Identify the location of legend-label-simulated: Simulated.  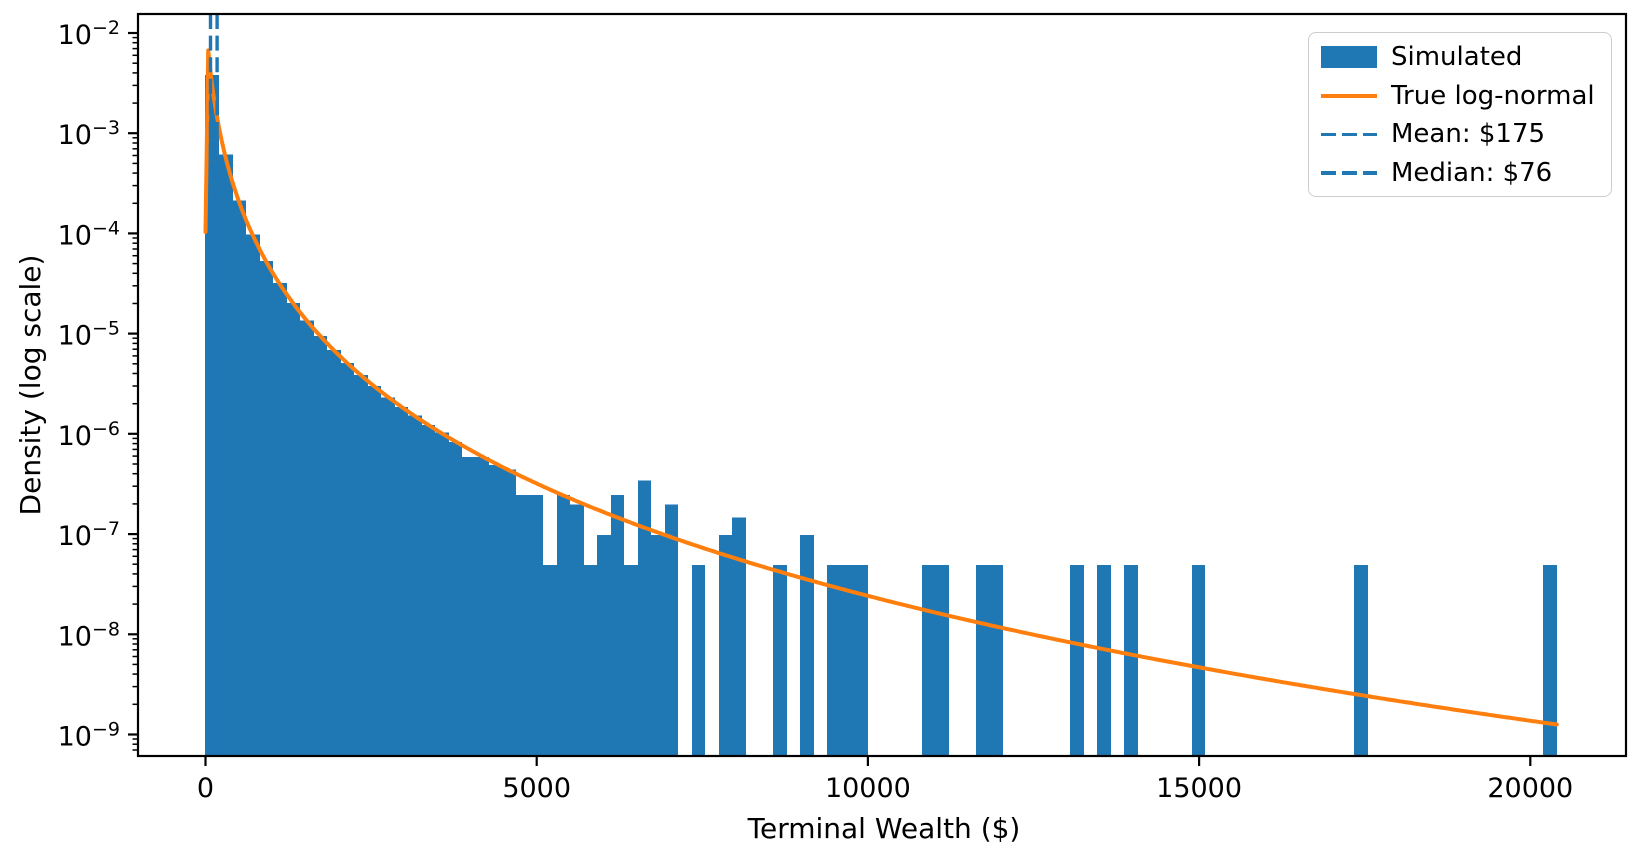
(1457, 57).